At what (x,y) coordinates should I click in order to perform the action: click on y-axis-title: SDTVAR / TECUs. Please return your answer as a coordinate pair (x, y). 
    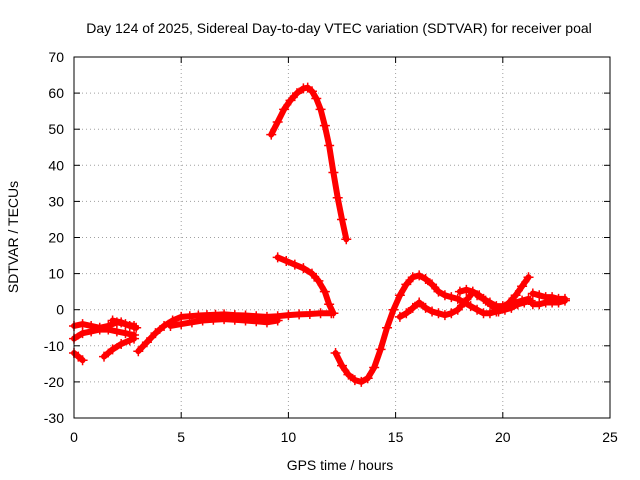
    Looking at the image, I should click on (13, 237).